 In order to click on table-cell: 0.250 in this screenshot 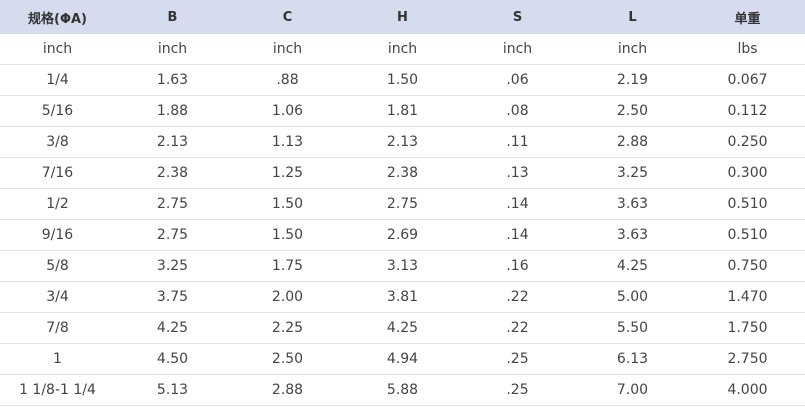, I will do `click(747, 142)`.